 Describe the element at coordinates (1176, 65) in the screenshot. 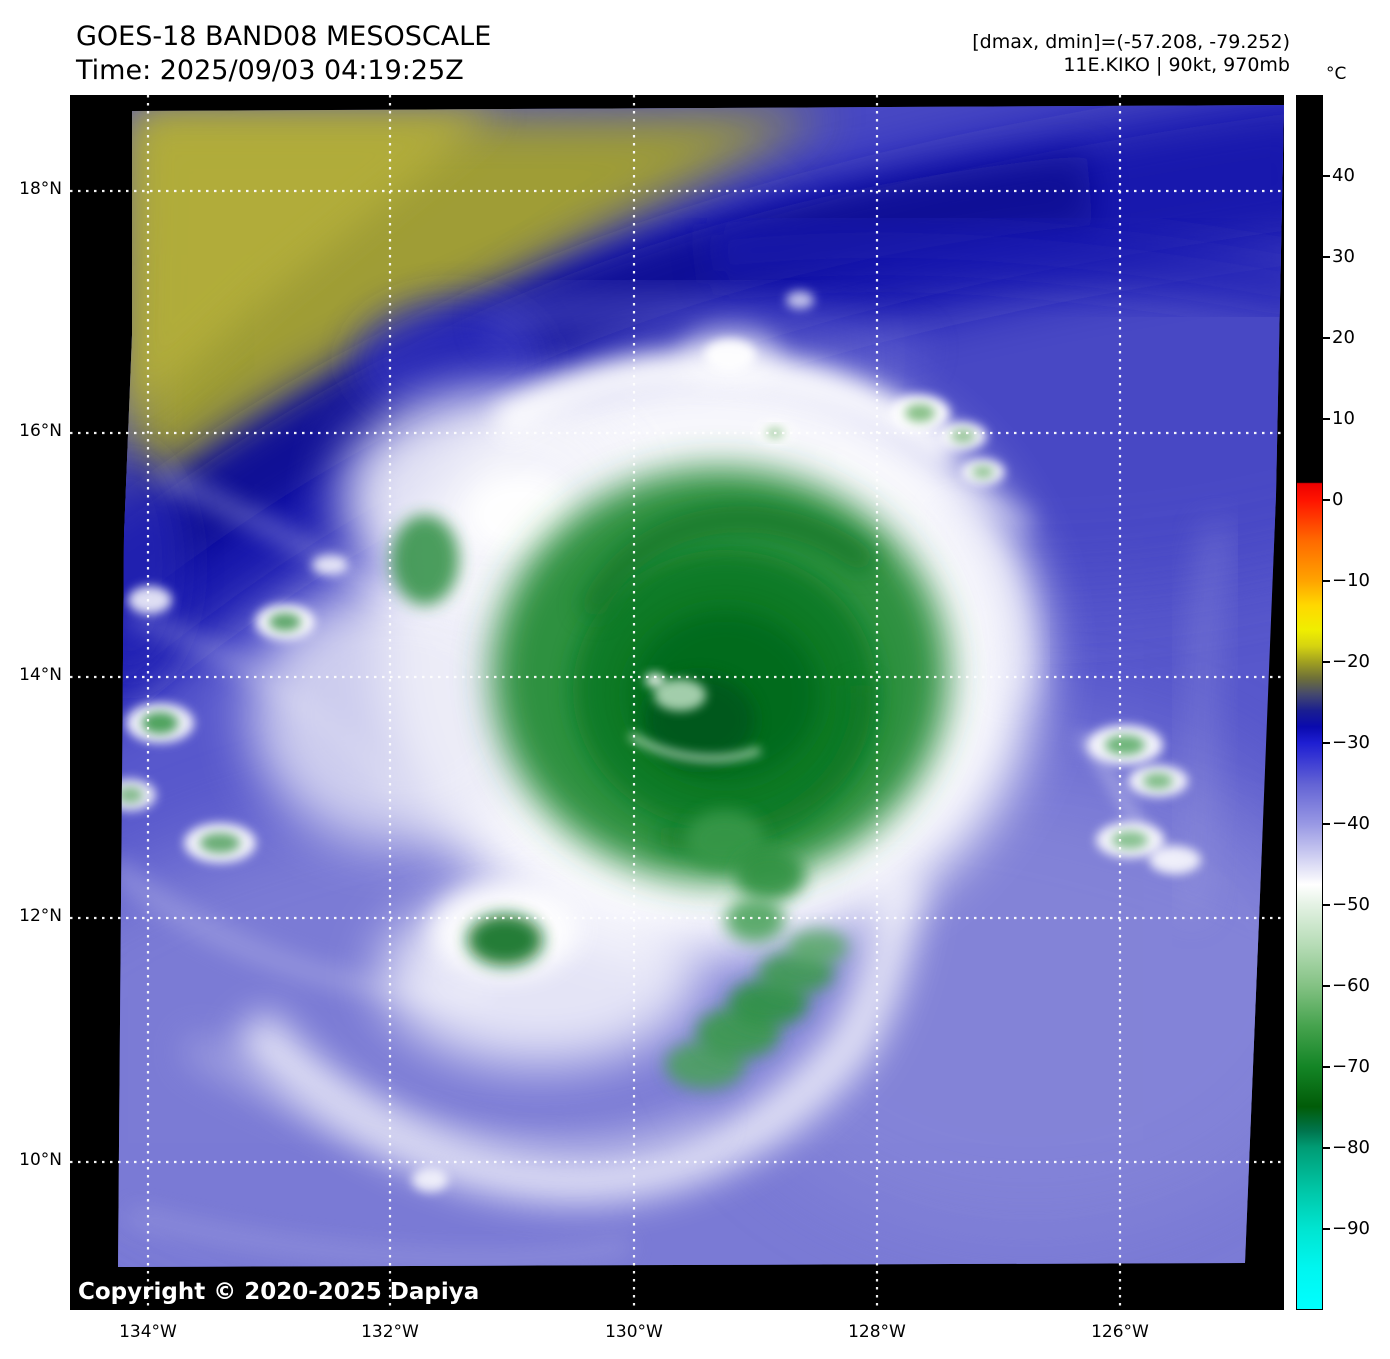

I see `storm-info: 11E.KIKO | 90kt, 970mb` at that location.